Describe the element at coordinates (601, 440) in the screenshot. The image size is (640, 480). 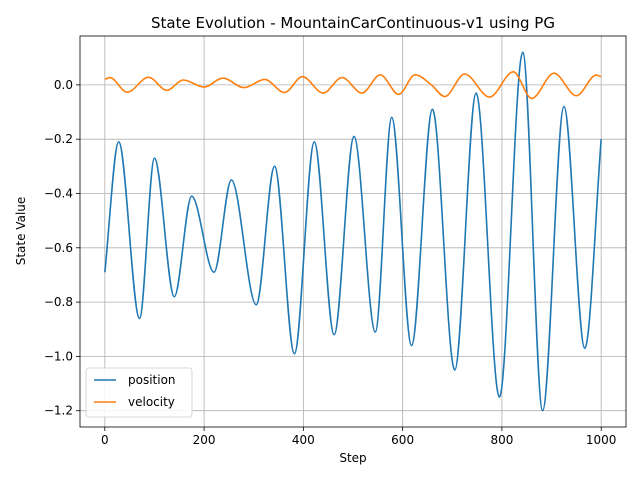
I see `x-tick-label: 1000` at that location.